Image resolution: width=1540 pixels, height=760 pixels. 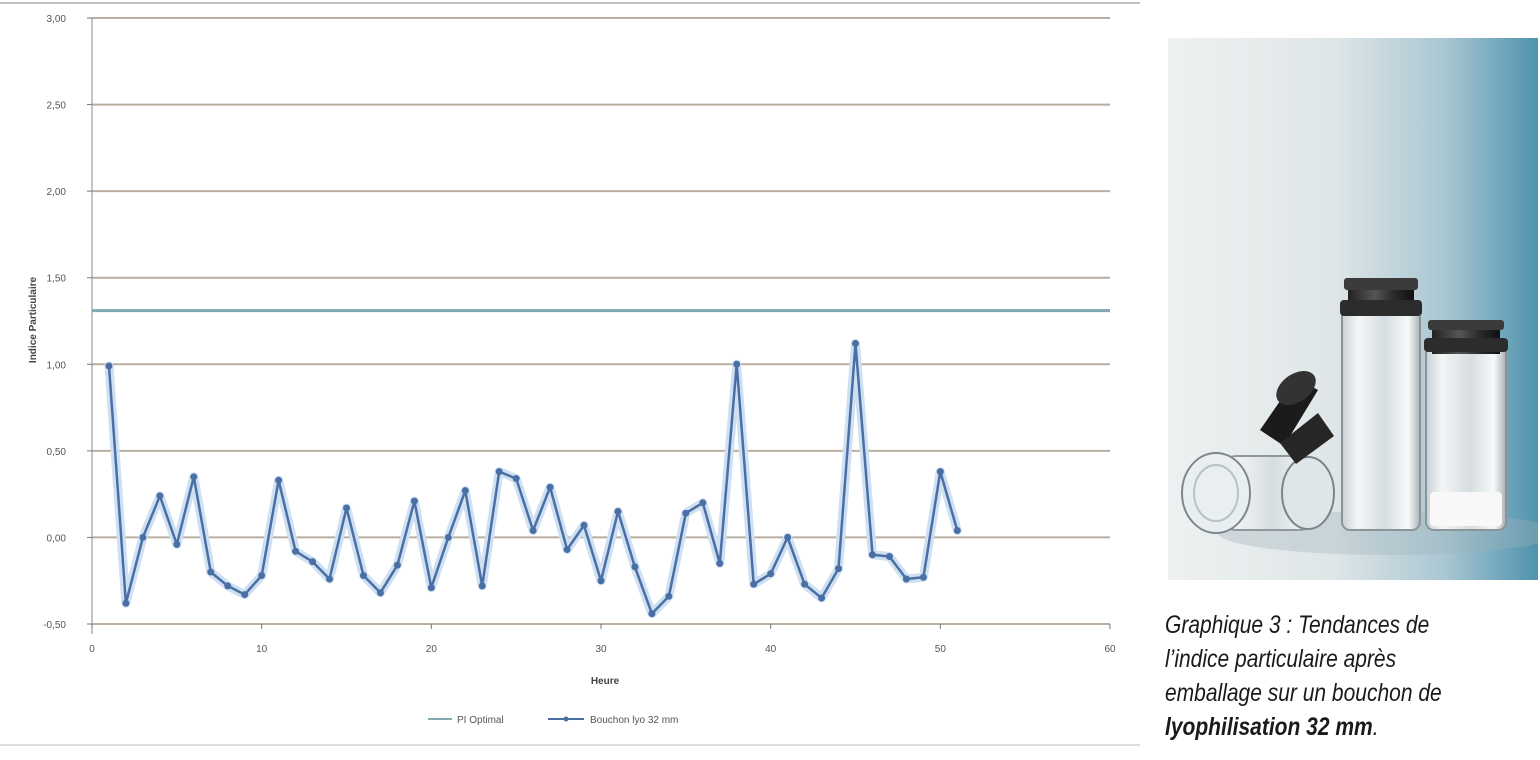 I want to click on y-tick-label: -0,50, so click(x=54, y=625).